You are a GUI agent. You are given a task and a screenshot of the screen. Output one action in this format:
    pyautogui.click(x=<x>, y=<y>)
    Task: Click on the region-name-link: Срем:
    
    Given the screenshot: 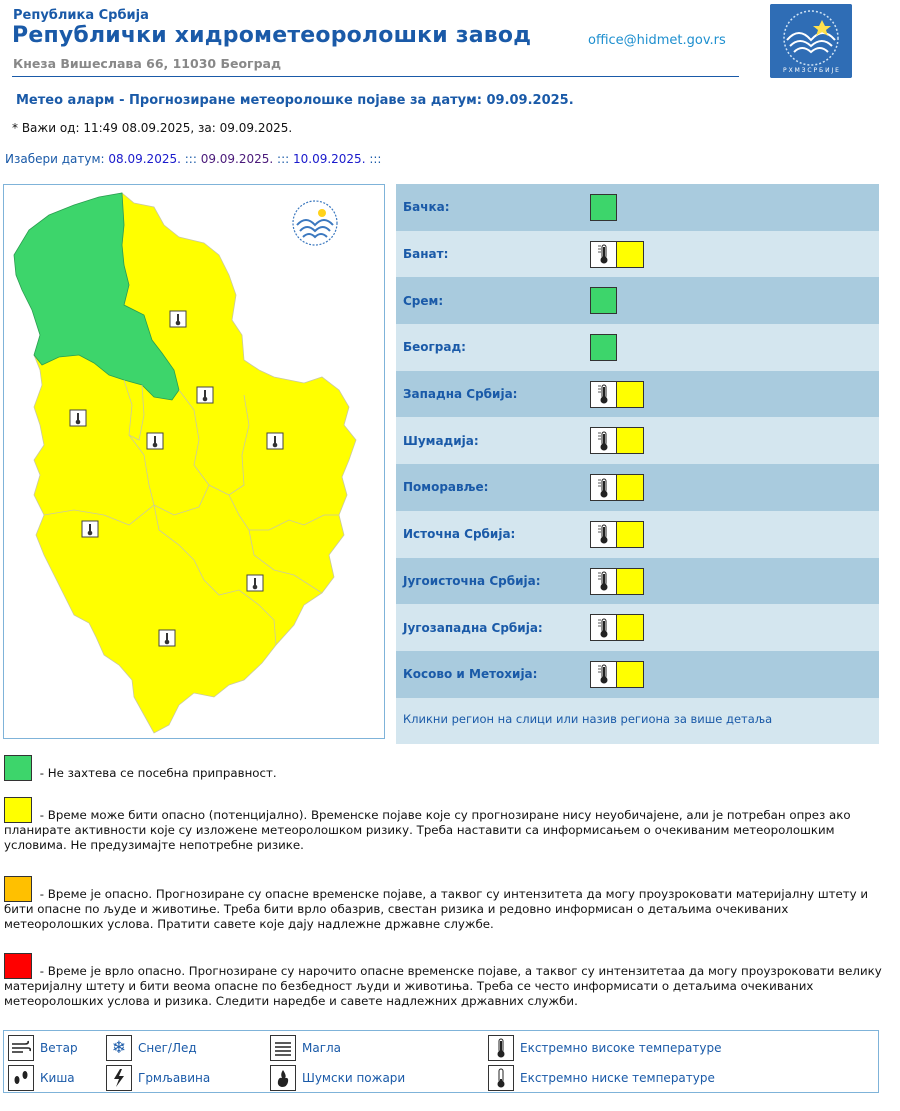 What is the action you would take?
    pyautogui.click(x=423, y=301)
    